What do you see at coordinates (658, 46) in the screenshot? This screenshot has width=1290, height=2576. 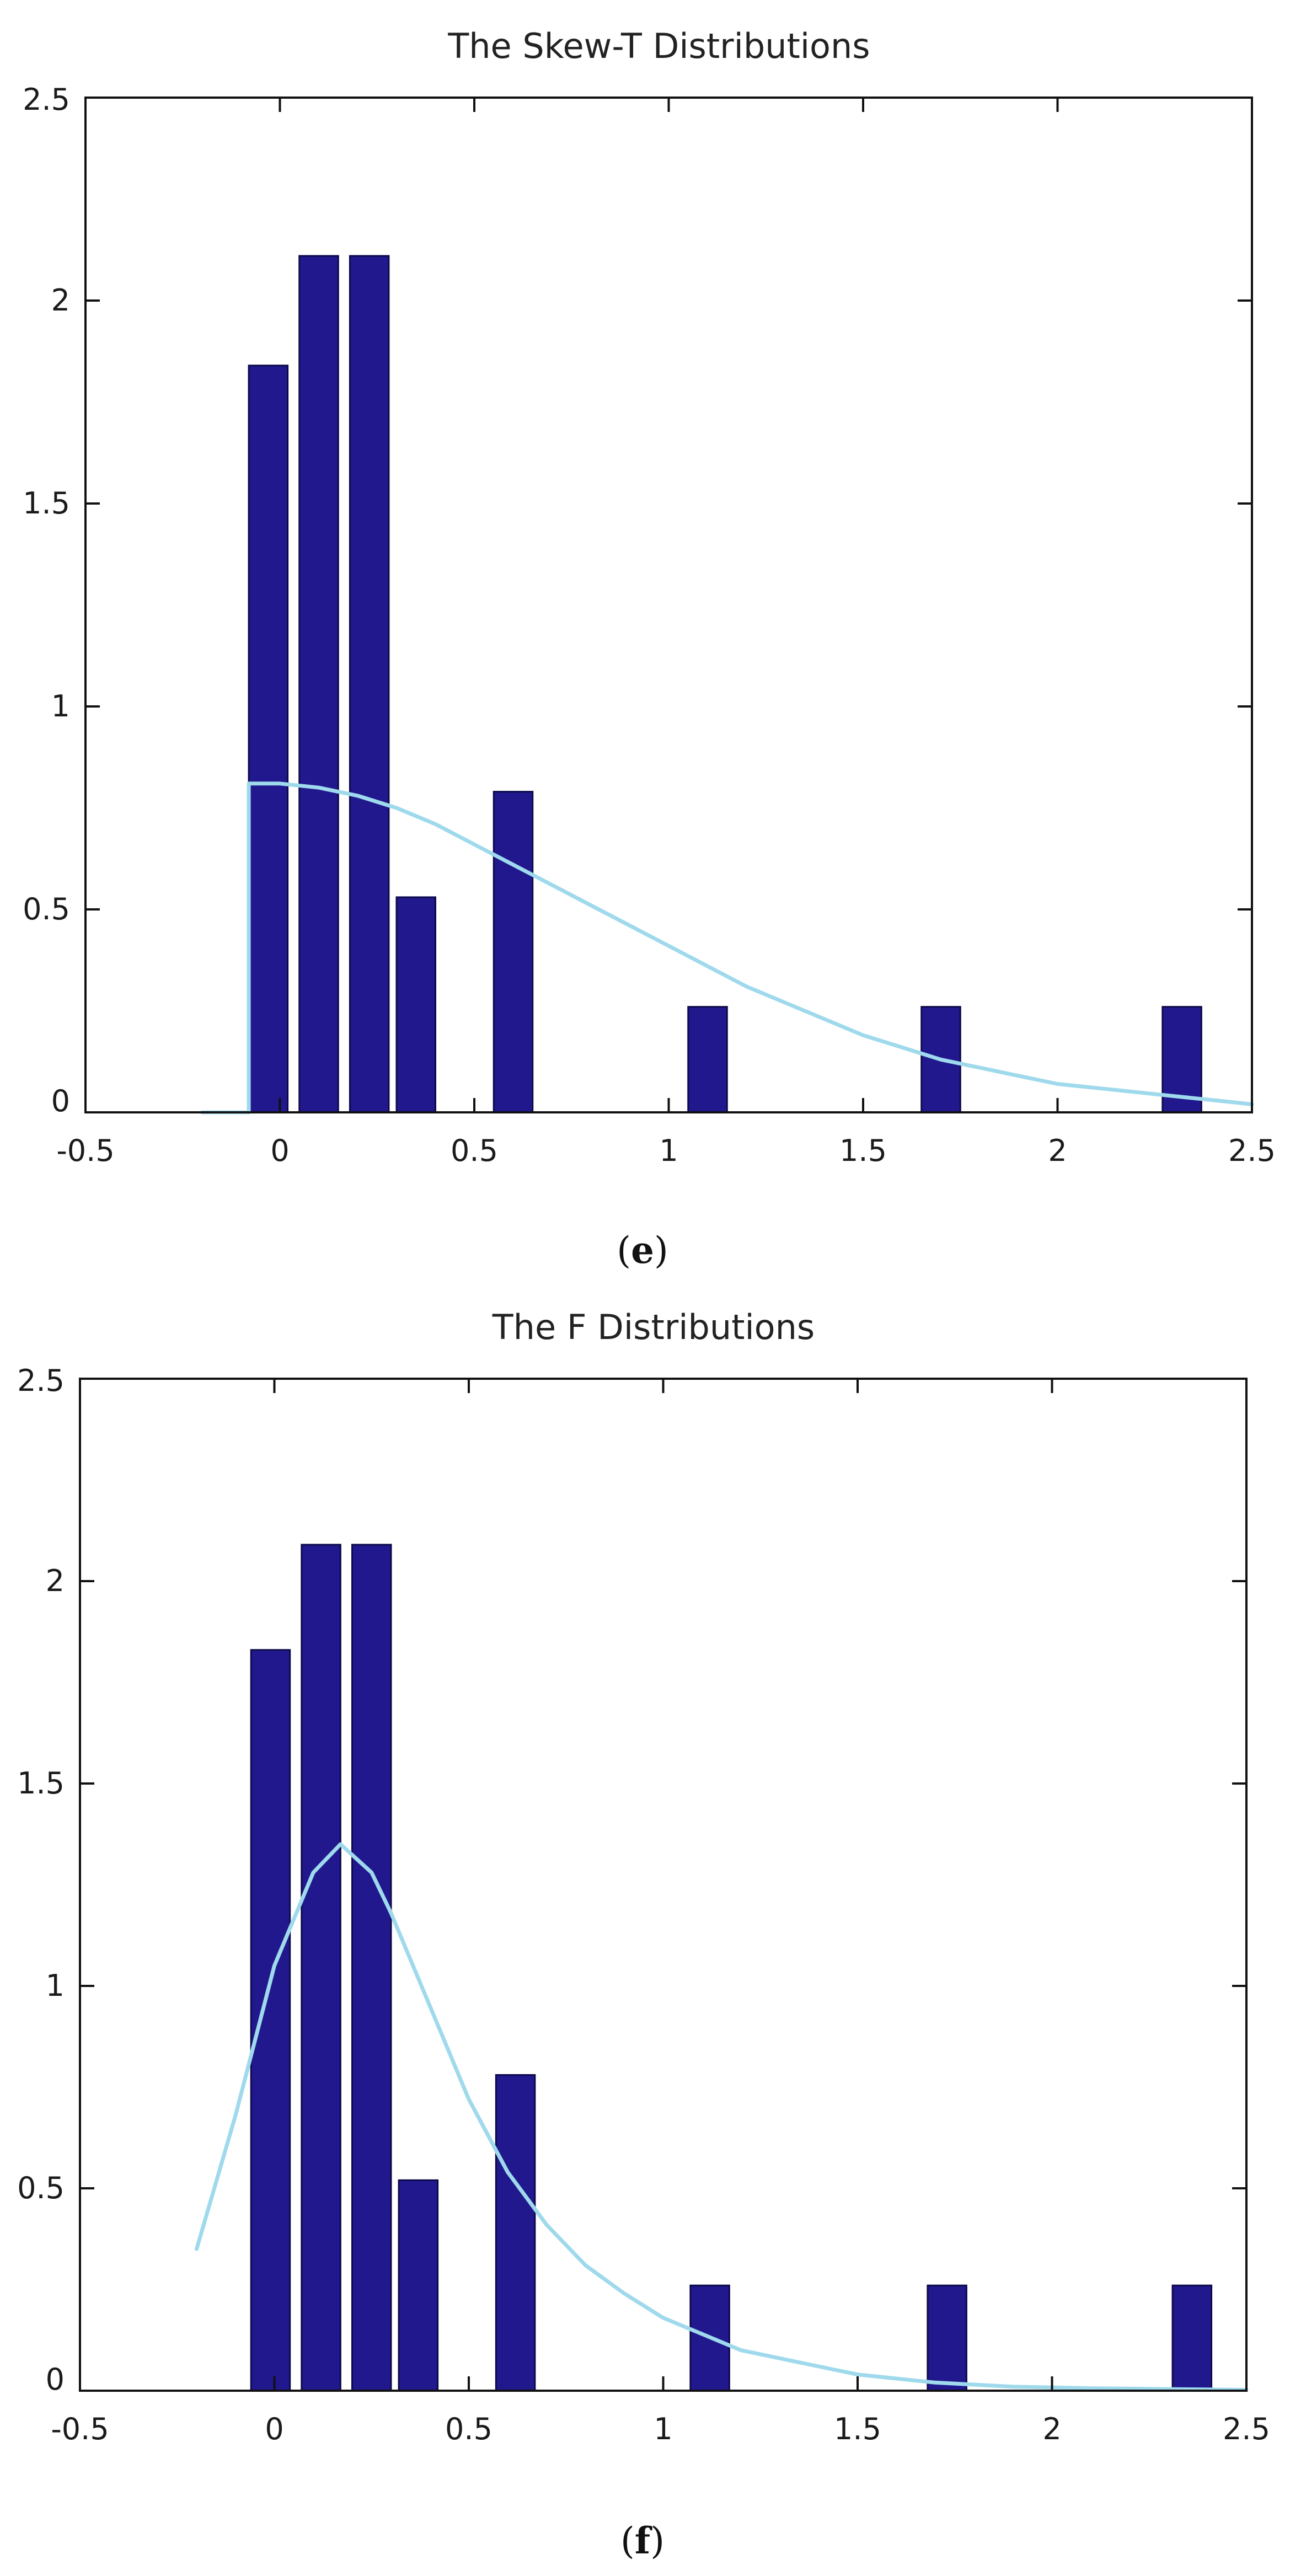 I see `chart-title: The Skew-T Distributions` at bounding box center [658, 46].